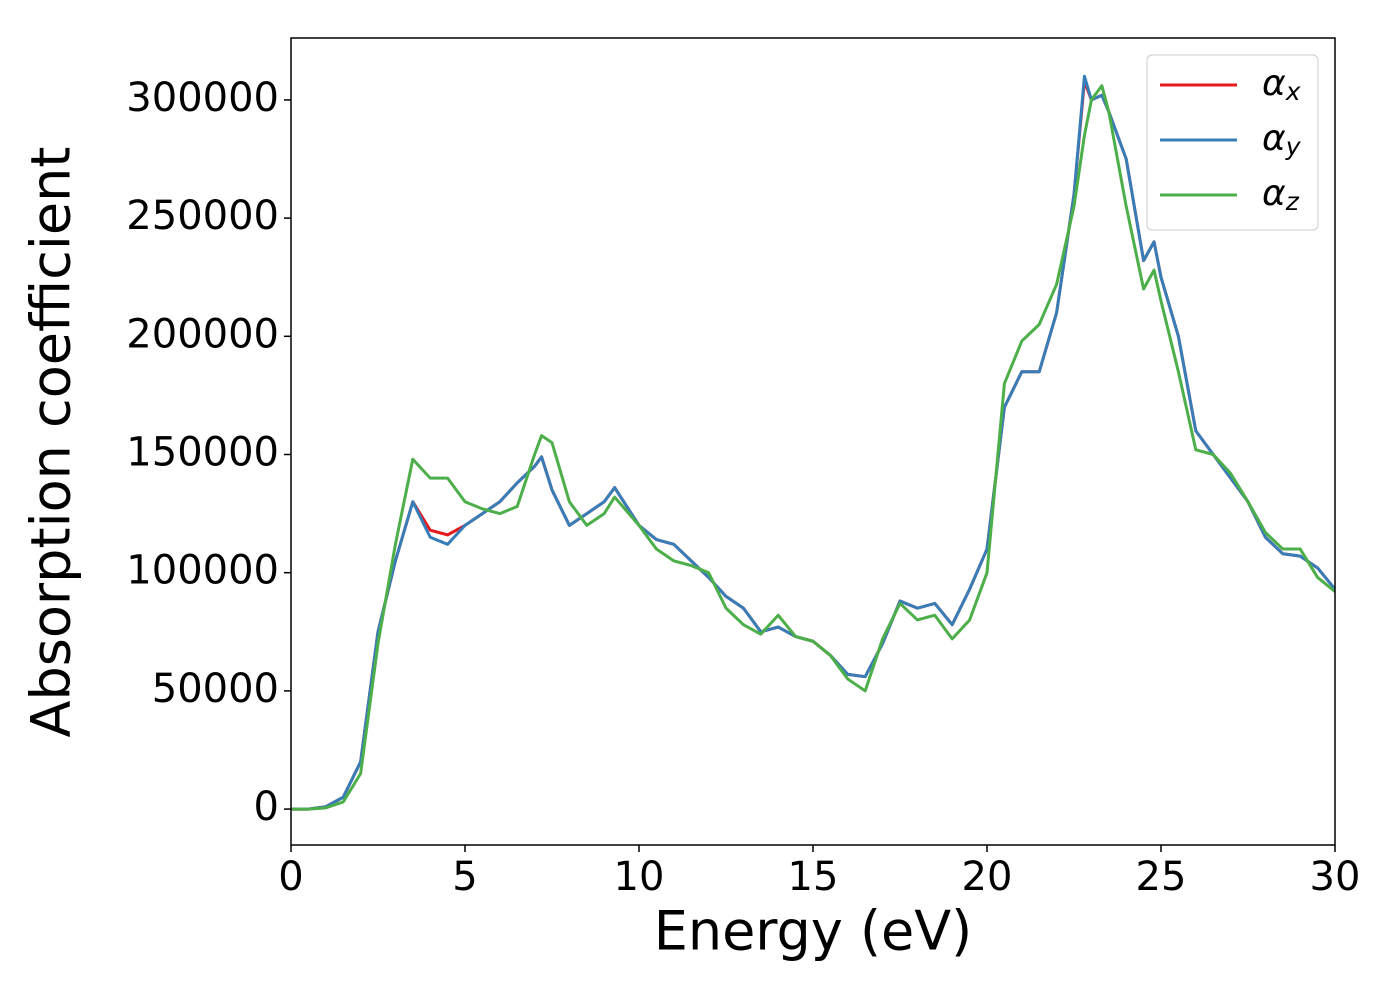 Image resolution: width=1400 pixels, height=1004 pixels. I want to click on legend-label: αx, so click(1281, 84).